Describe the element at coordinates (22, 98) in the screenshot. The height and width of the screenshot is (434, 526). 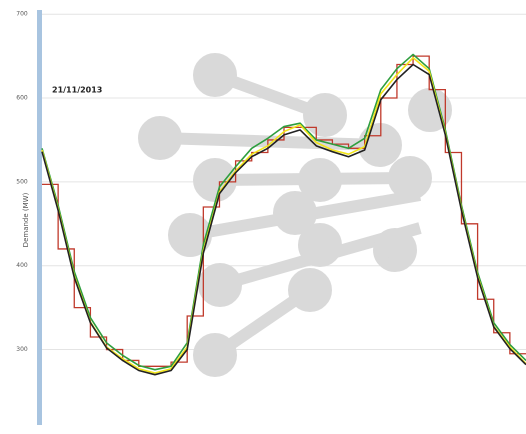
I see `y-tick-label: 600` at that location.